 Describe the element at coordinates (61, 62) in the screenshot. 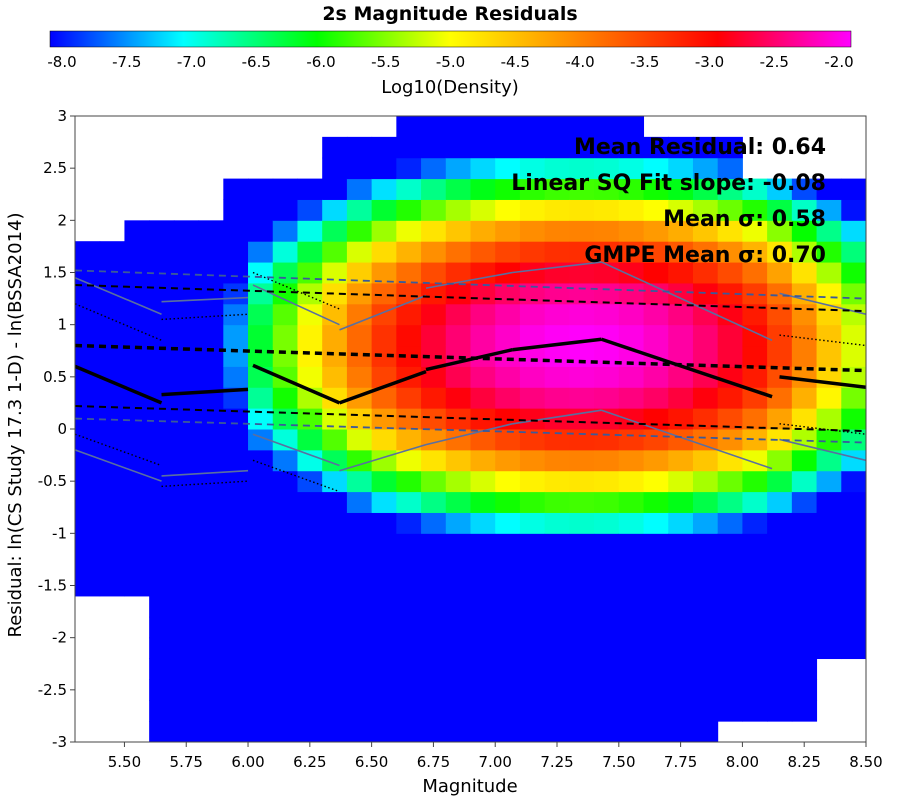

I see `colorbar-tick-label: -8.0` at that location.